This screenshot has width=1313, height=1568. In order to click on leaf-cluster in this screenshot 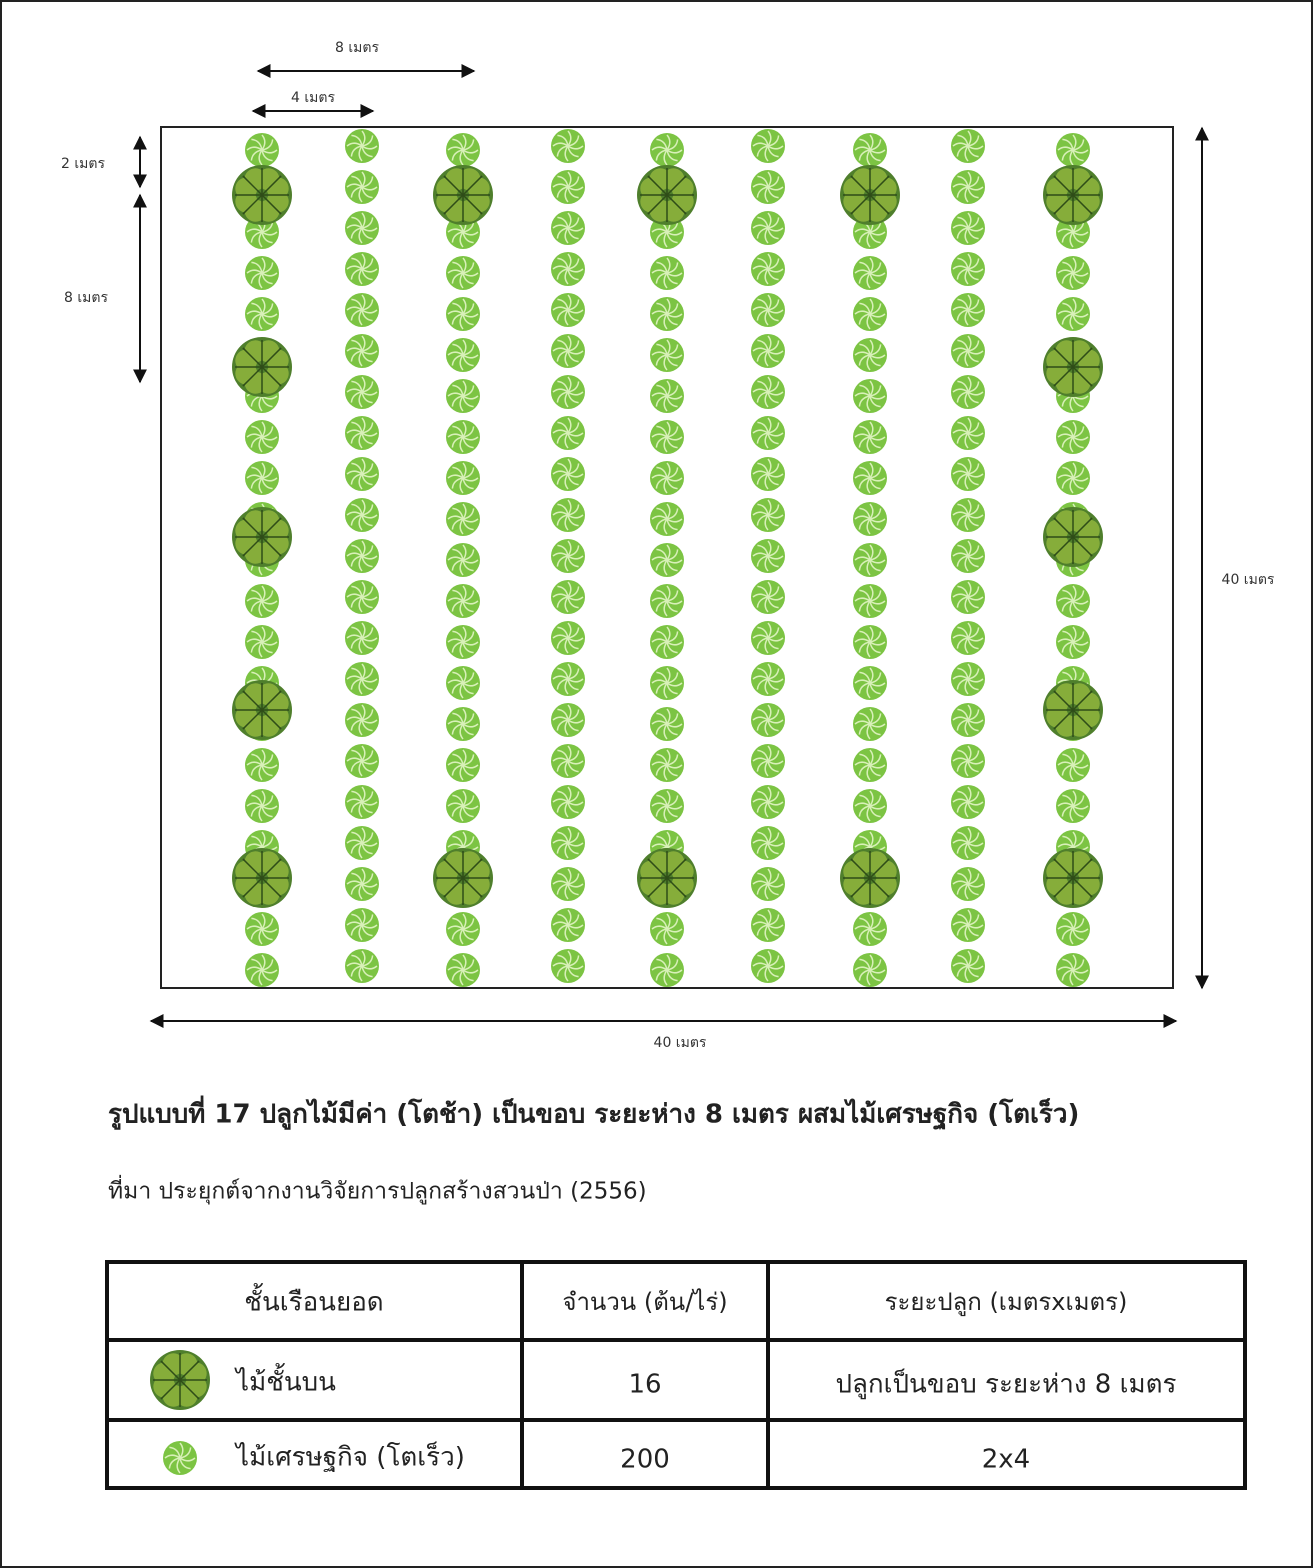, I will do `click(885, 188)`.